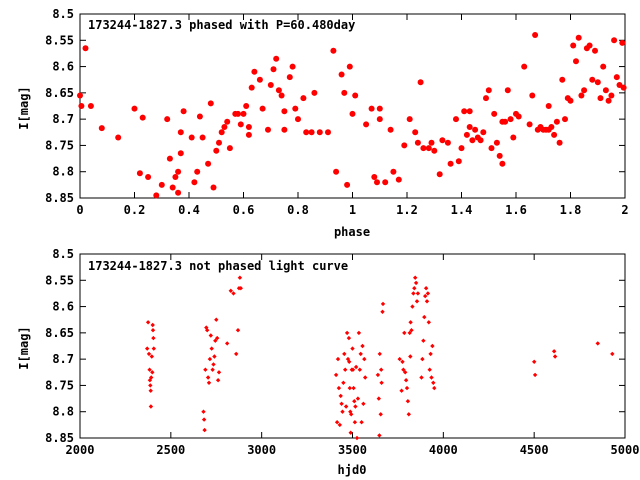 The image size is (640, 480). What do you see at coordinates (352, 210) in the screenshot?
I see `x-tick-label: 1` at bounding box center [352, 210].